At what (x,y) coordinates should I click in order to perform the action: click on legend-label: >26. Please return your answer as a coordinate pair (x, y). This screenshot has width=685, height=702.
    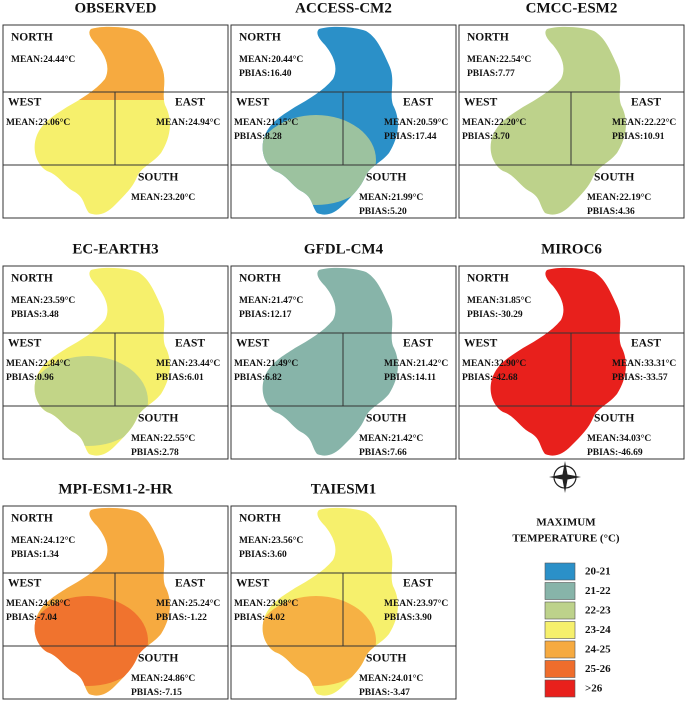
    Looking at the image, I should click on (594, 689).